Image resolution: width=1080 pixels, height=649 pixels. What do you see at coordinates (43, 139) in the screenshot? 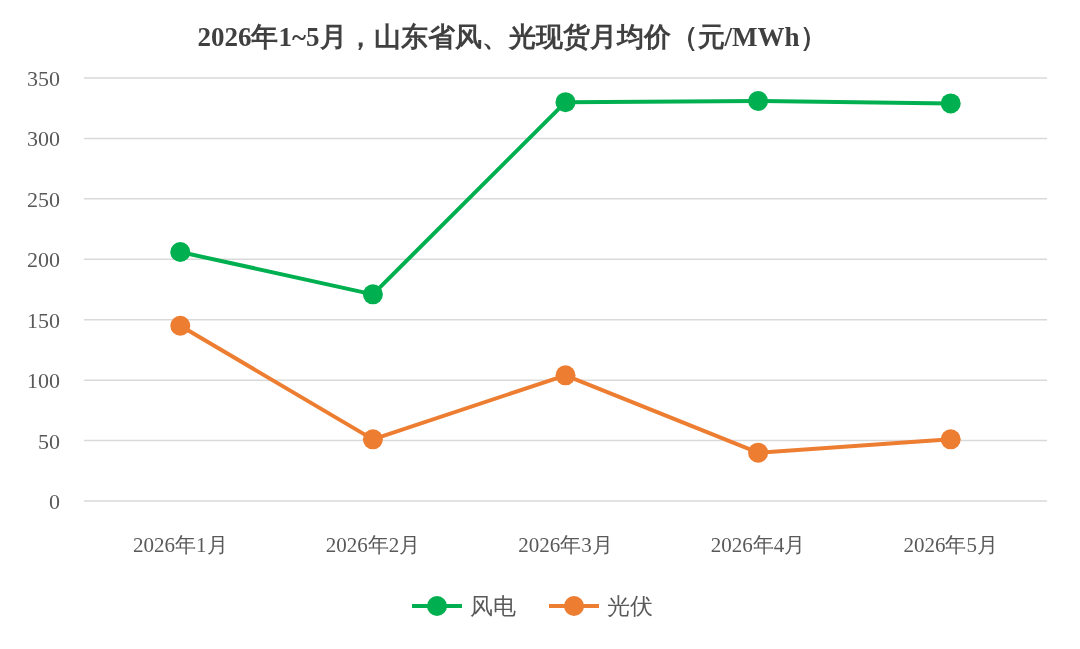
I see `y-tick-label: 300` at bounding box center [43, 139].